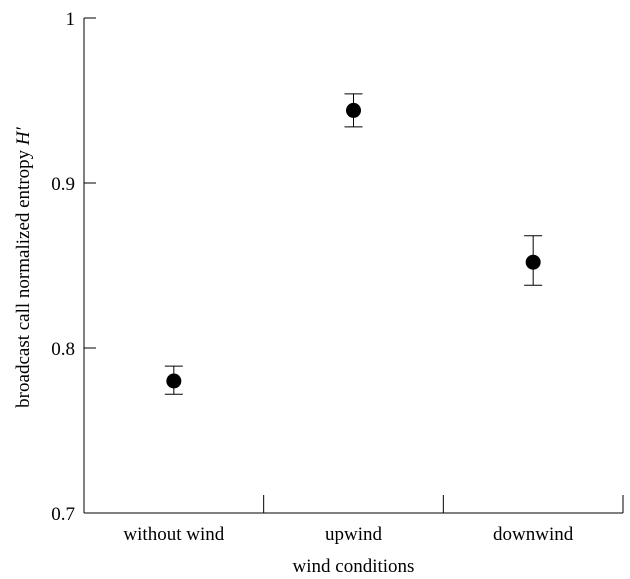 The image size is (630, 579). I want to click on y-tick-label: 0.9, so click(63, 184).